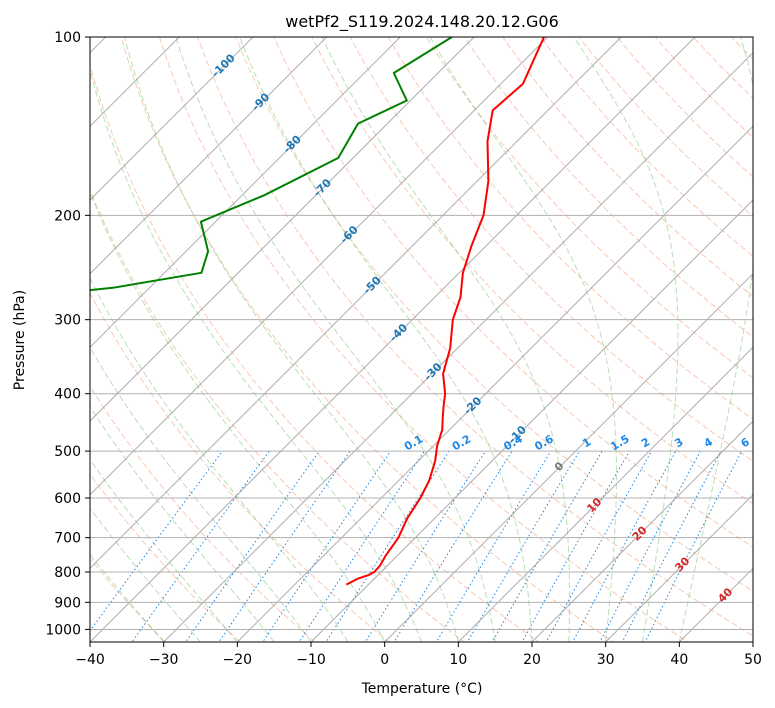 The width and height of the screenshot is (775, 708). What do you see at coordinates (238, 660) in the screenshot?
I see `x-tick-label: −20` at bounding box center [238, 660].